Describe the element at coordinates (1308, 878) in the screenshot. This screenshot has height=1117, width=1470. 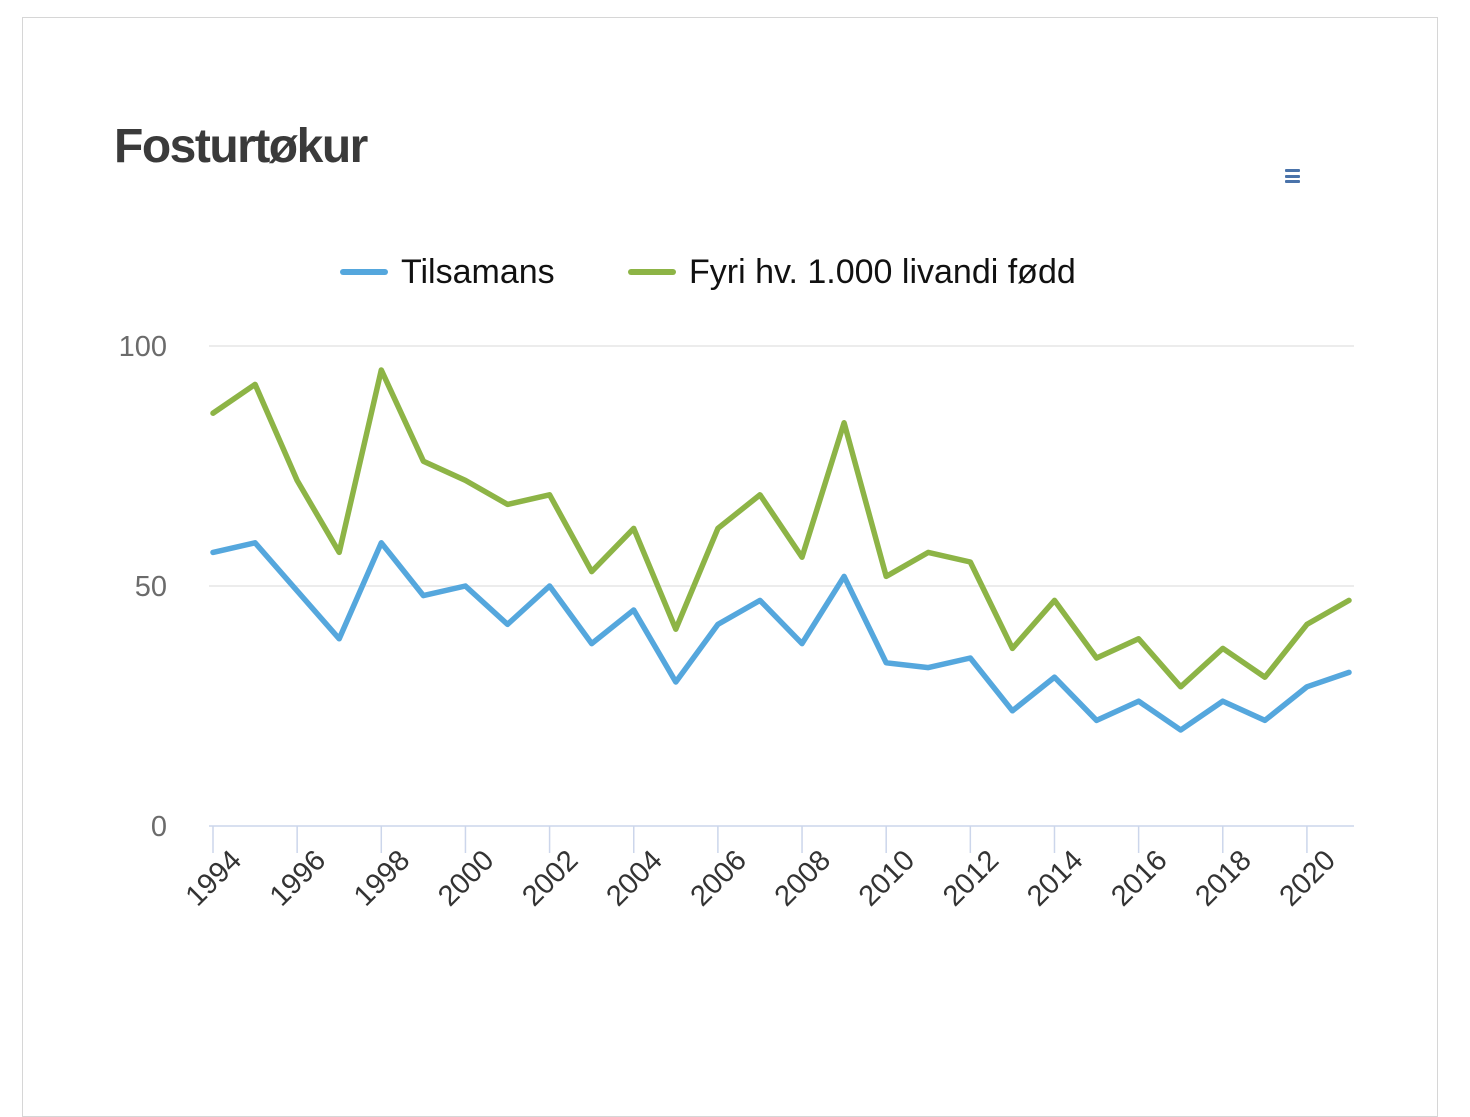
I see `x-axis-label: 2020` at that location.